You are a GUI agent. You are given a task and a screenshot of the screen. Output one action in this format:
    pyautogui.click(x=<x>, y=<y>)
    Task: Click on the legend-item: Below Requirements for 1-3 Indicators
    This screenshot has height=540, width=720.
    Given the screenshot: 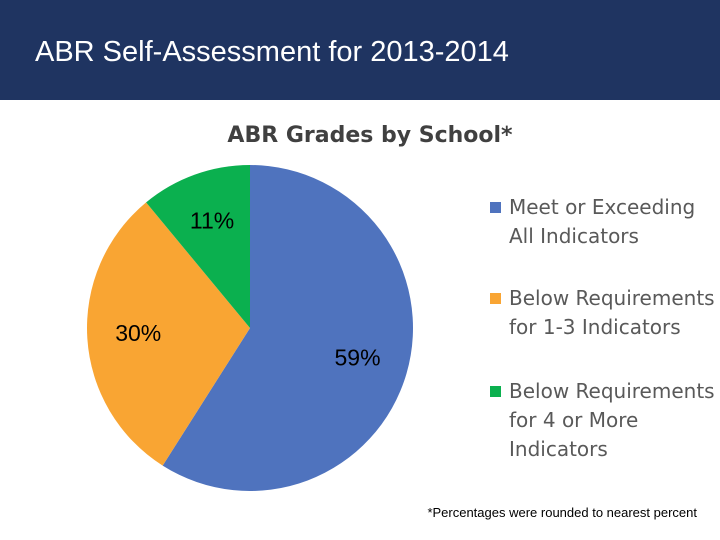 What is the action you would take?
    pyautogui.click(x=602, y=313)
    